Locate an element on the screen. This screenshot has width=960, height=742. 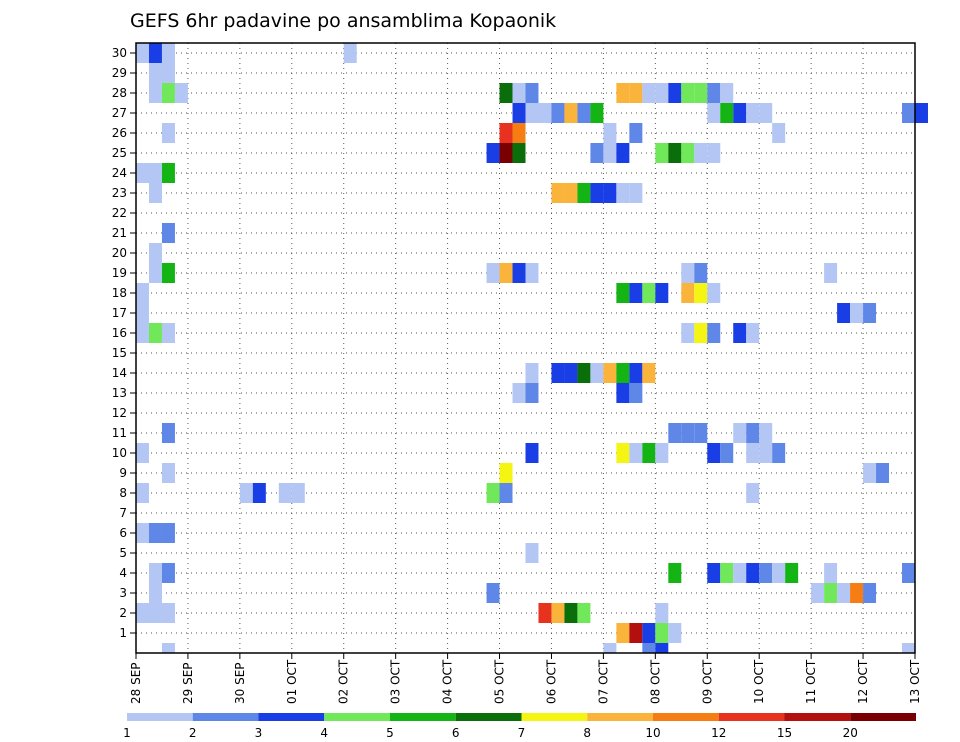
x-tick-label: 30 SEP is located at coordinates (240, 683).